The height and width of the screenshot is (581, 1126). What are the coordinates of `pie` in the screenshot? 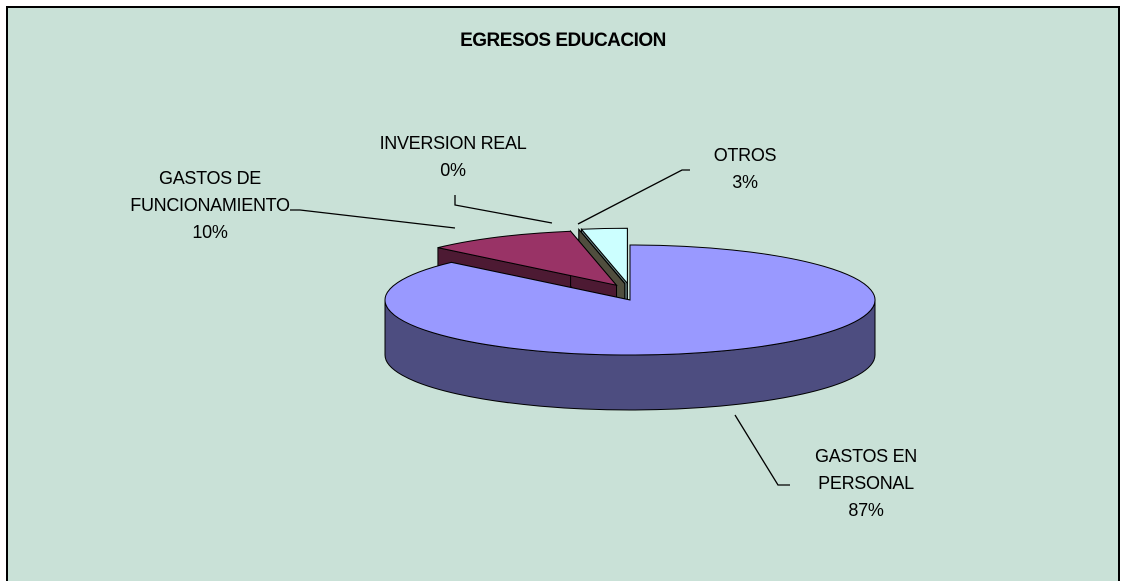 It's located at (630, 319).